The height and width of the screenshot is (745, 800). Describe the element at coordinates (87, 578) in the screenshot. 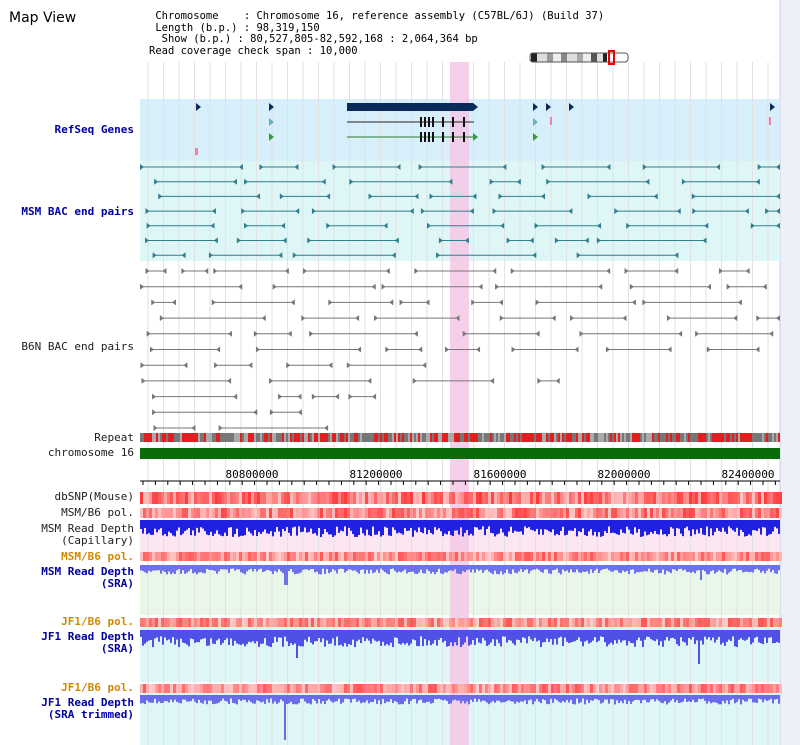

I see `track-label-msm-read-depth-sra: MSM Read Depth (SRA)` at that location.